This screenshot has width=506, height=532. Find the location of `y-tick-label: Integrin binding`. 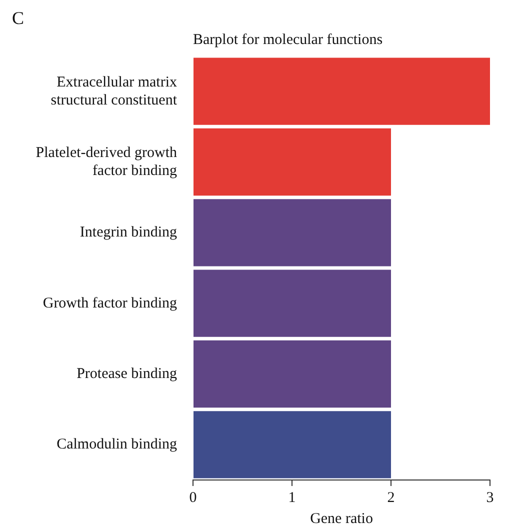

y-tick-label: Integrin binding is located at coordinates (129, 232).